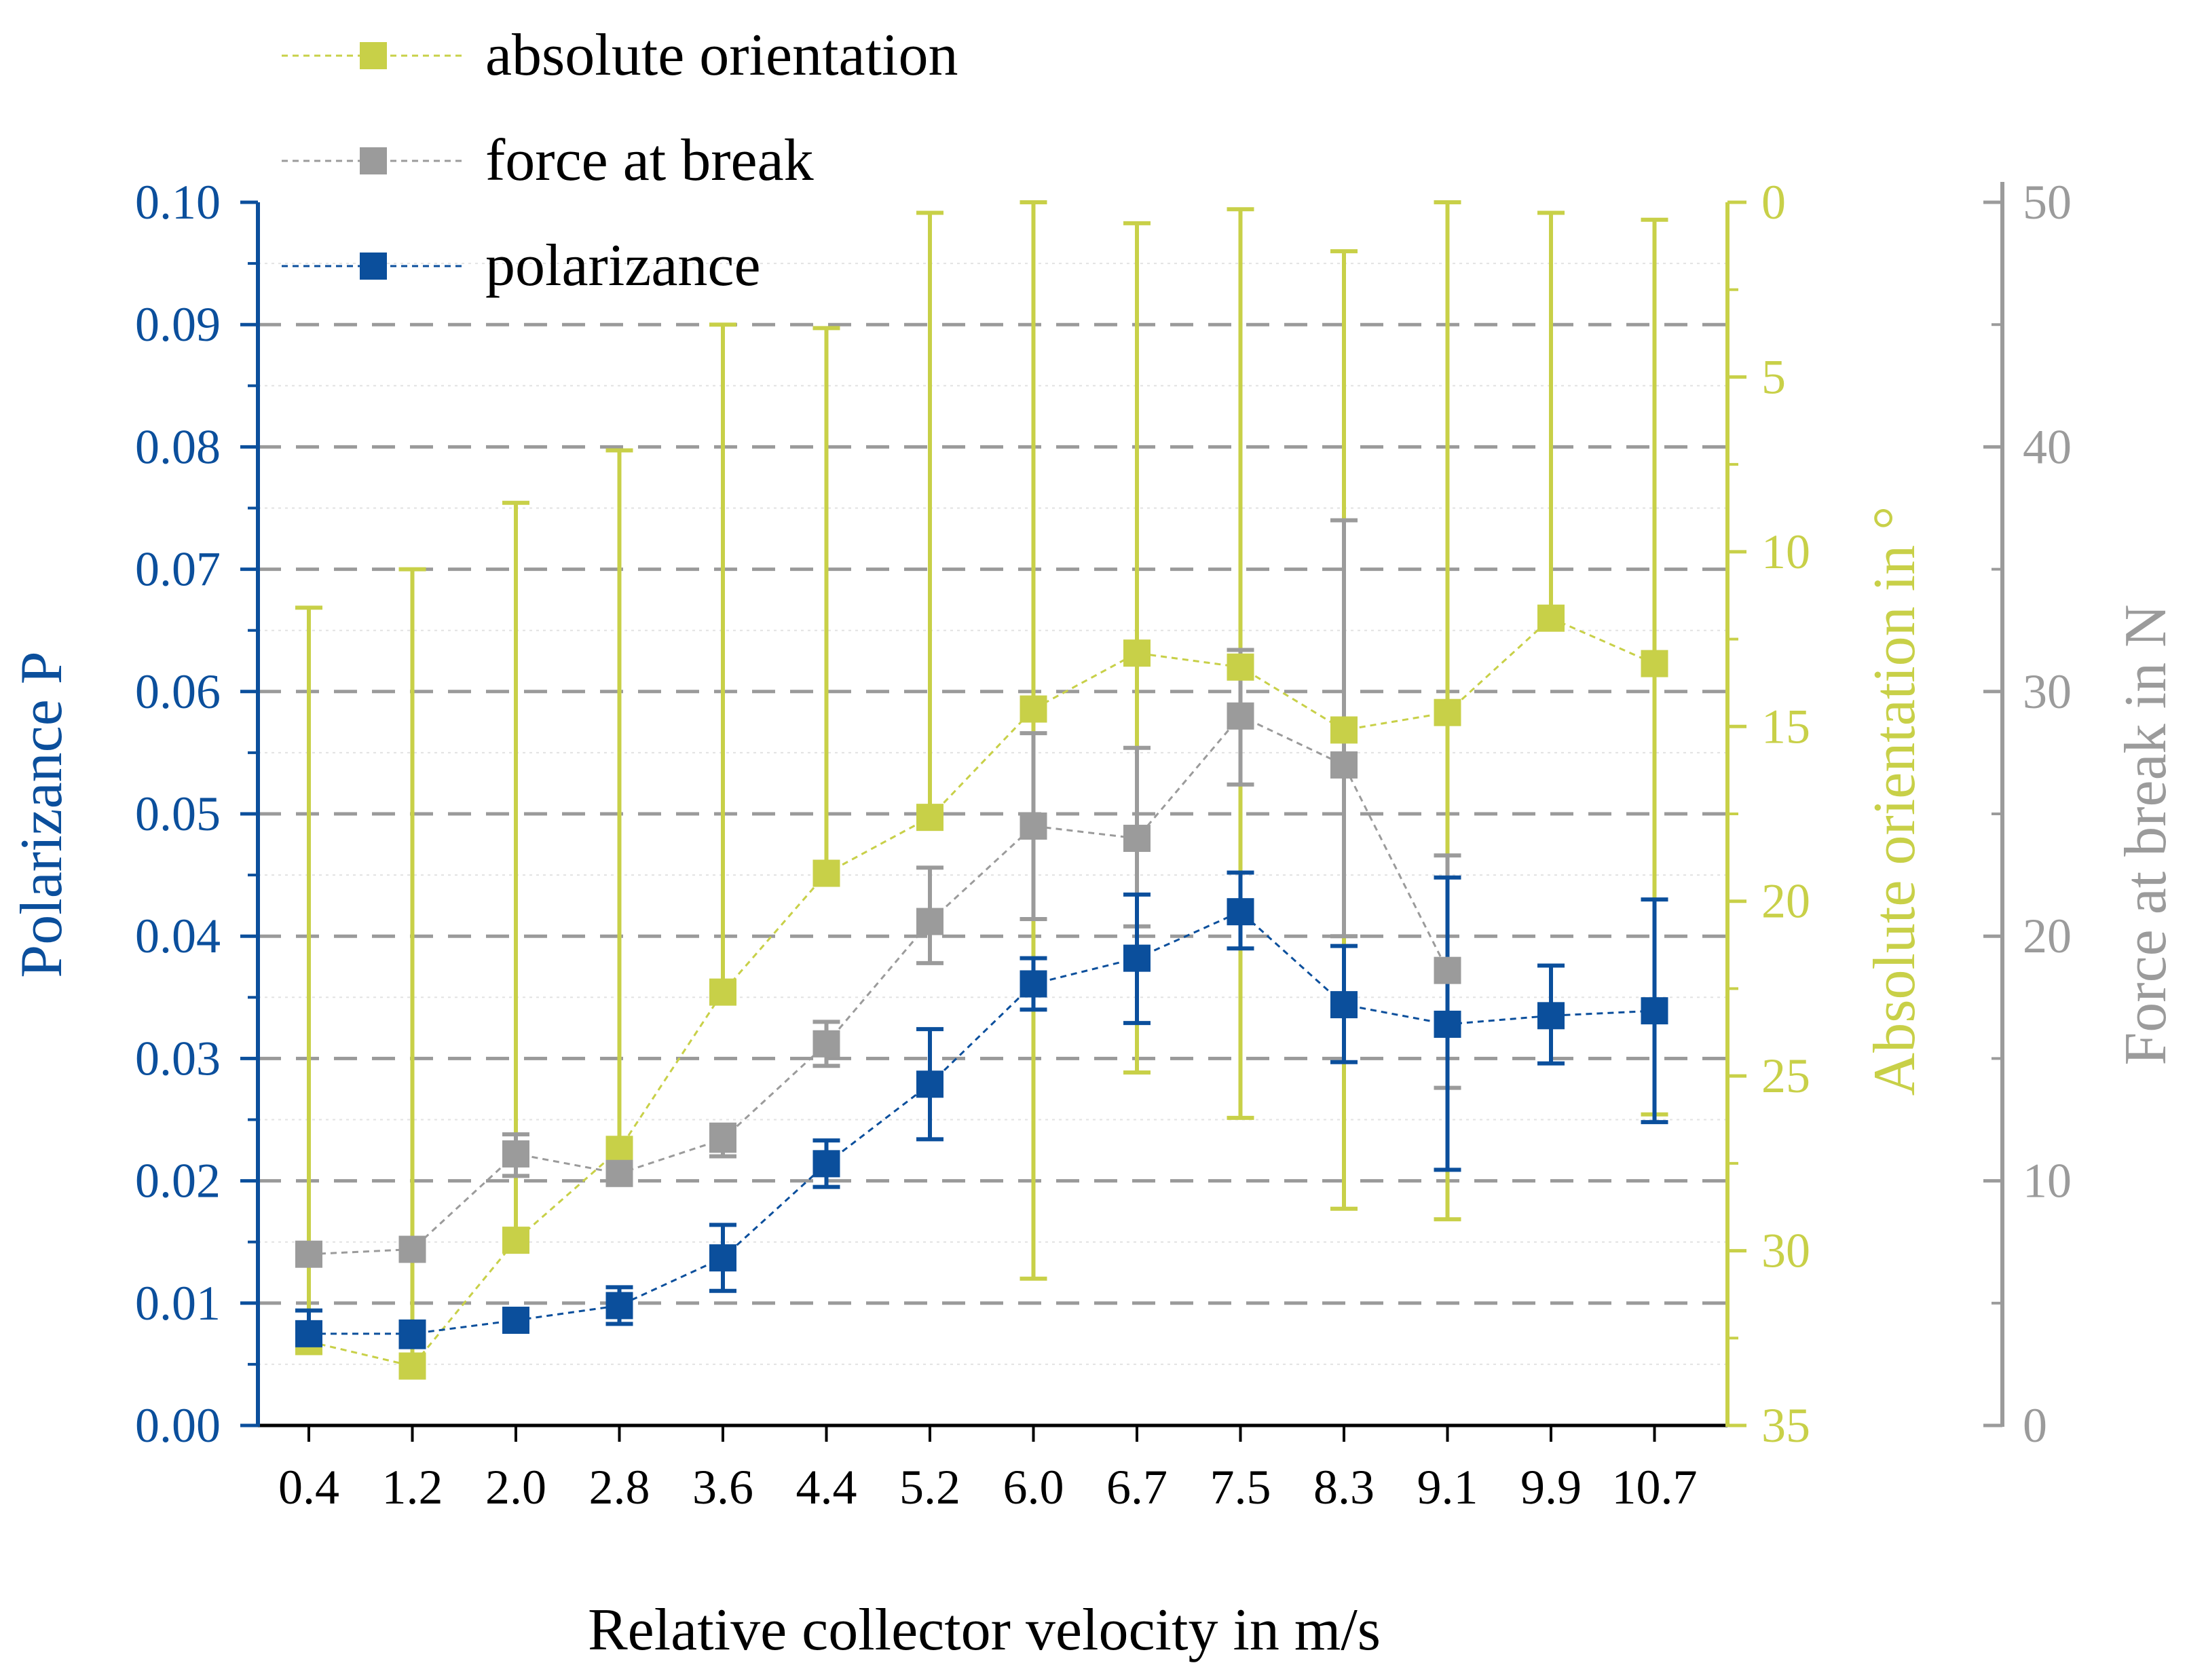 The image size is (2206, 1680). What do you see at coordinates (2048, 447) in the screenshot?
I see `y-tick-label-force: 40` at bounding box center [2048, 447].